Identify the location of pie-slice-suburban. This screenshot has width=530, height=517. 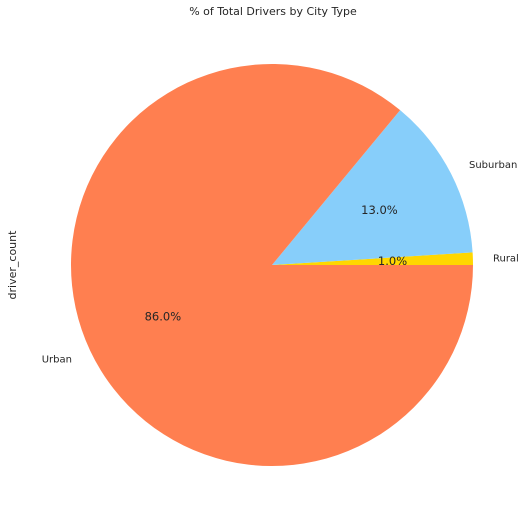
(372, 188).